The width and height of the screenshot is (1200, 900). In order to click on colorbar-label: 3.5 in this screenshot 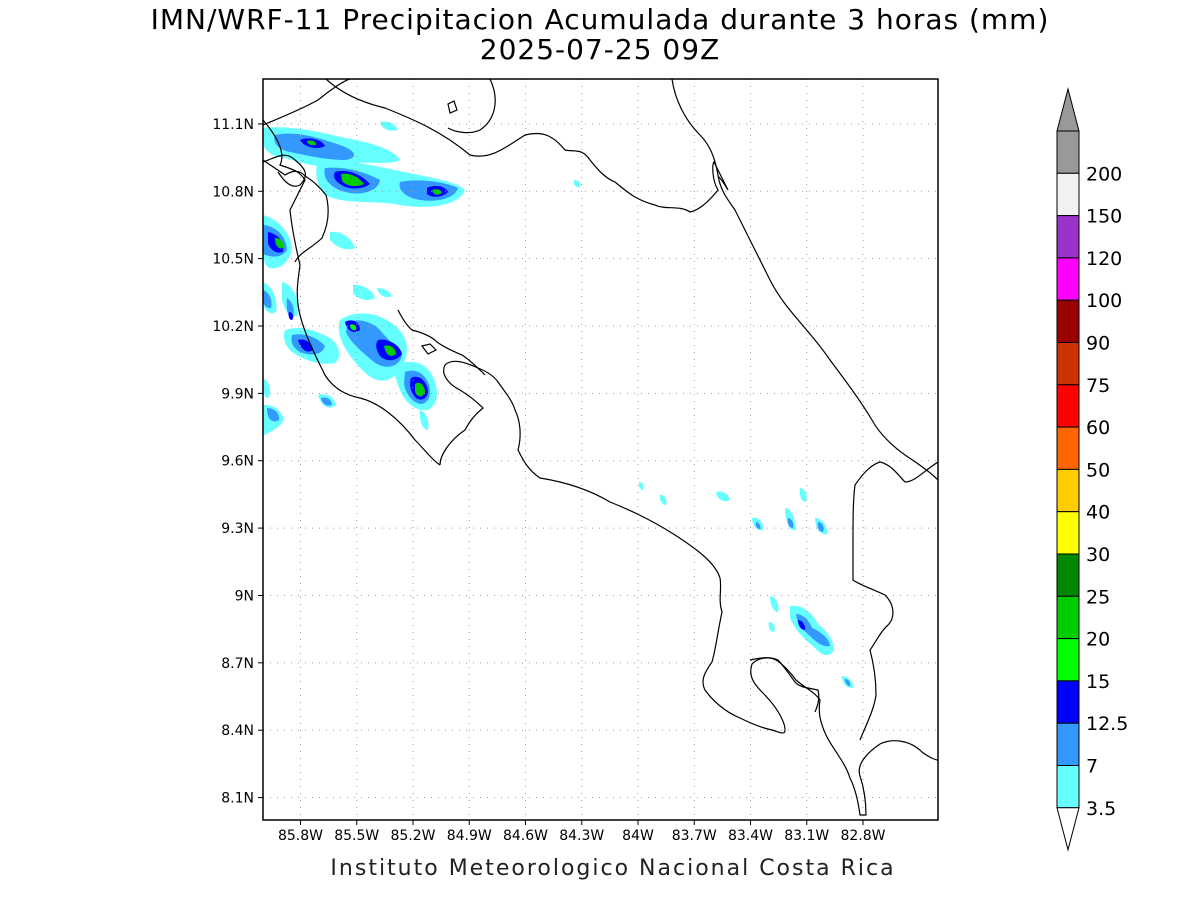, I will do `click(1101, 809)`.